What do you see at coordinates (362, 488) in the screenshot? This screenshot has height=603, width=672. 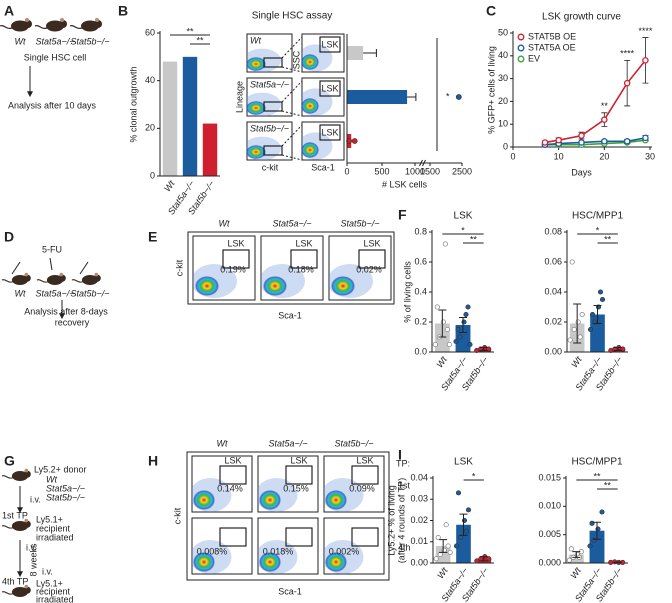 I see `gate-percent: 0.09%` at bounding box center [362, 488].